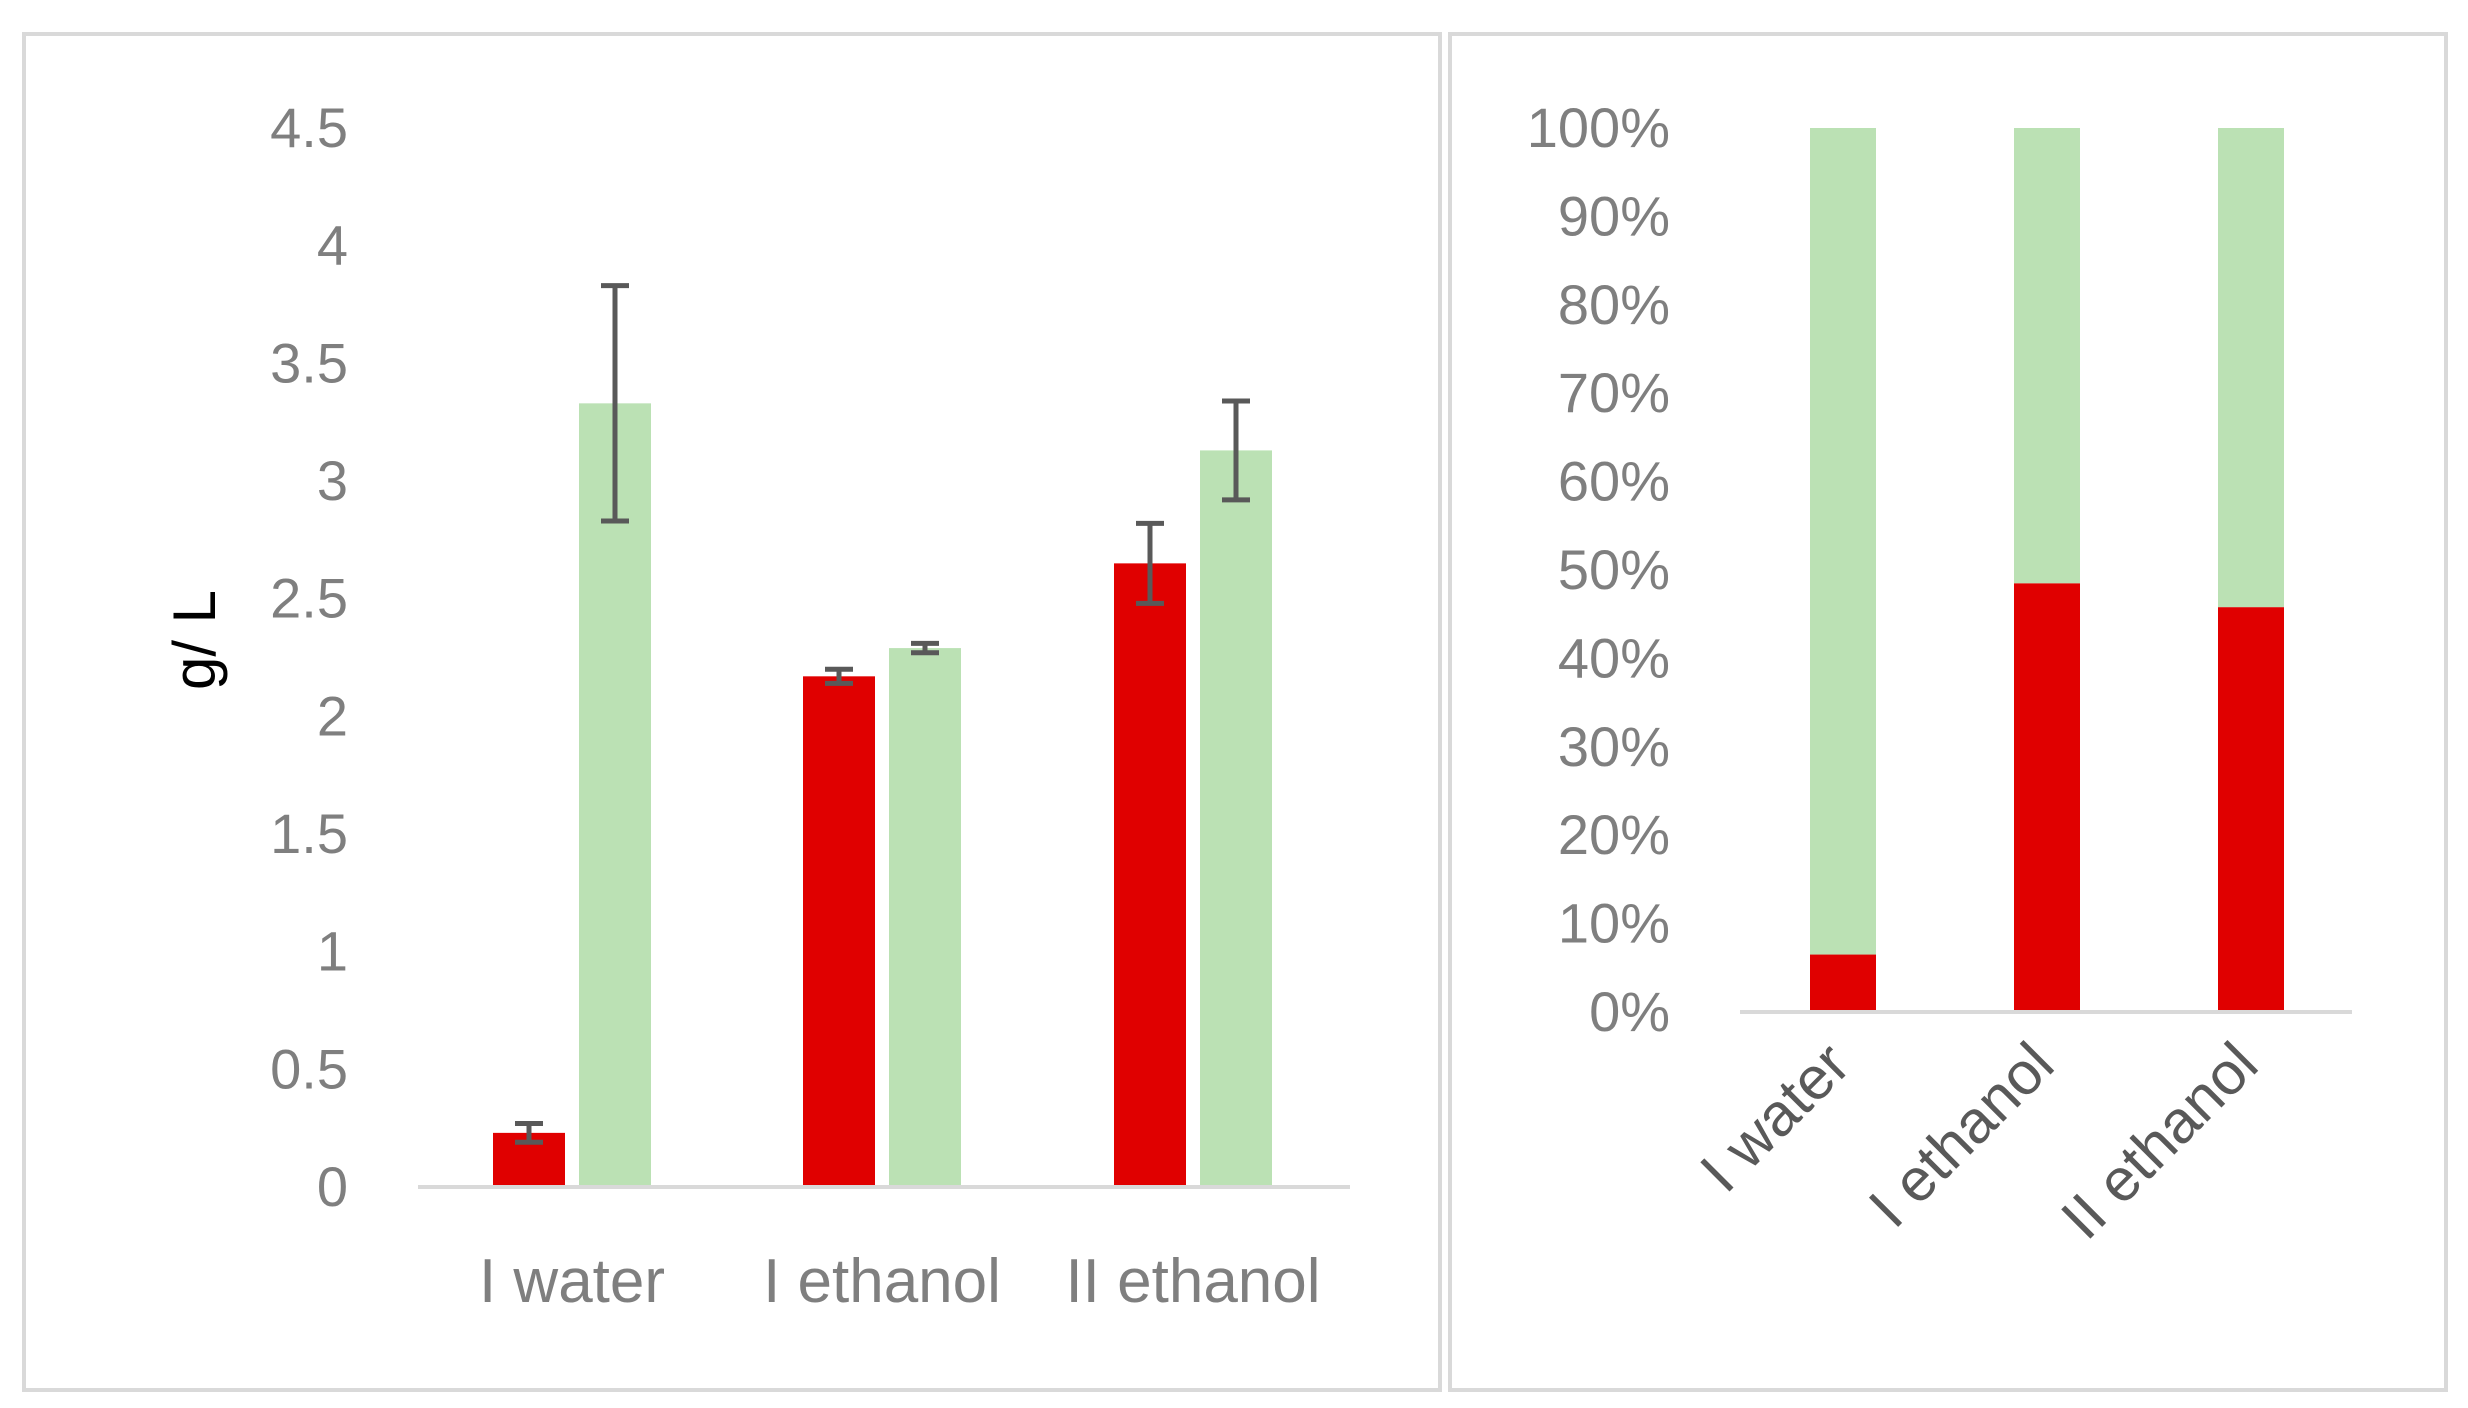 This screenshot has height=1408, width=2468. Describe the element at coordinates (309, 362) in the screenshot. I see `left-y-tick-label: 3.5` at that location.